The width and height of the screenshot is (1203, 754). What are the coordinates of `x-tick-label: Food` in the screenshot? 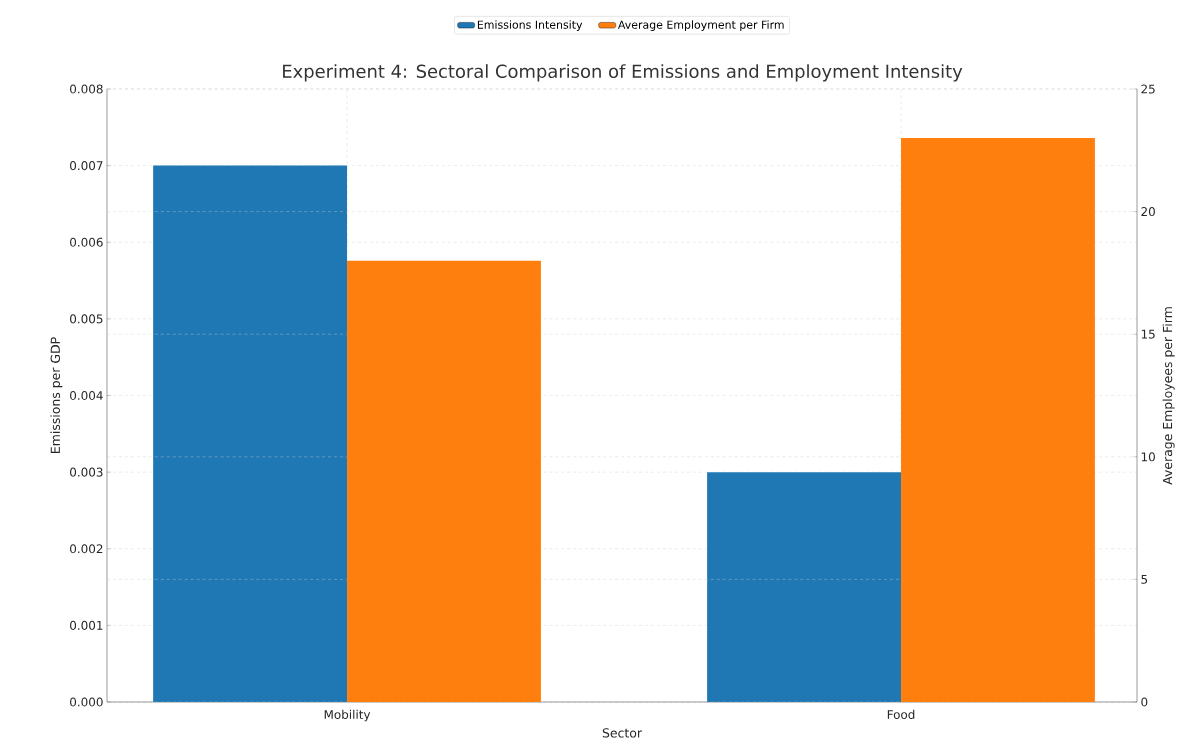 It's located at (901, 714).